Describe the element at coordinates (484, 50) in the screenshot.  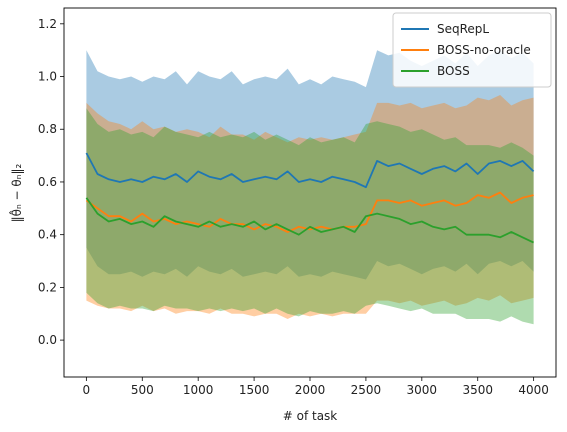
I see `legend-label: BOSS-no-oracle` at that location.